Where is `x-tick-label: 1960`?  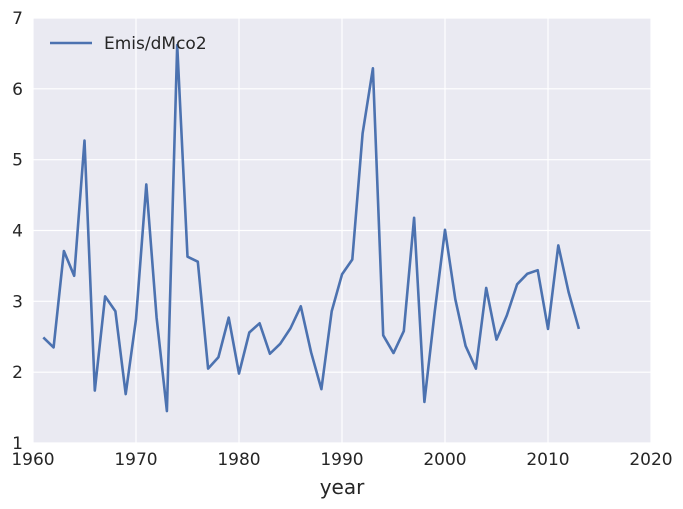
x-tick-label: 1960 is located at coordinates (32, 460).